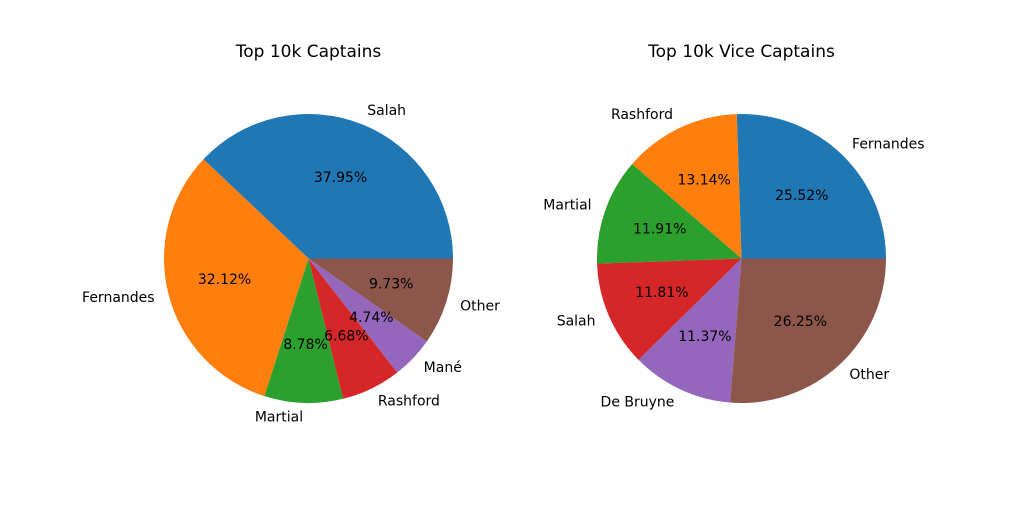  Describe the element at coordinates (391, 285) in the screenshot. I see `captains-slice-other-percent-label: 9.73%` at that location.